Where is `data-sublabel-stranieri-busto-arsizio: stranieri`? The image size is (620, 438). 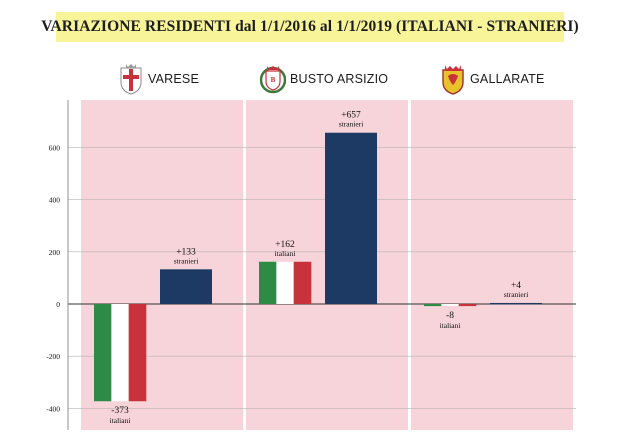
data-sublabel-stranieri-busto-arsizio: stranieri is located at coordinates (351, 124).